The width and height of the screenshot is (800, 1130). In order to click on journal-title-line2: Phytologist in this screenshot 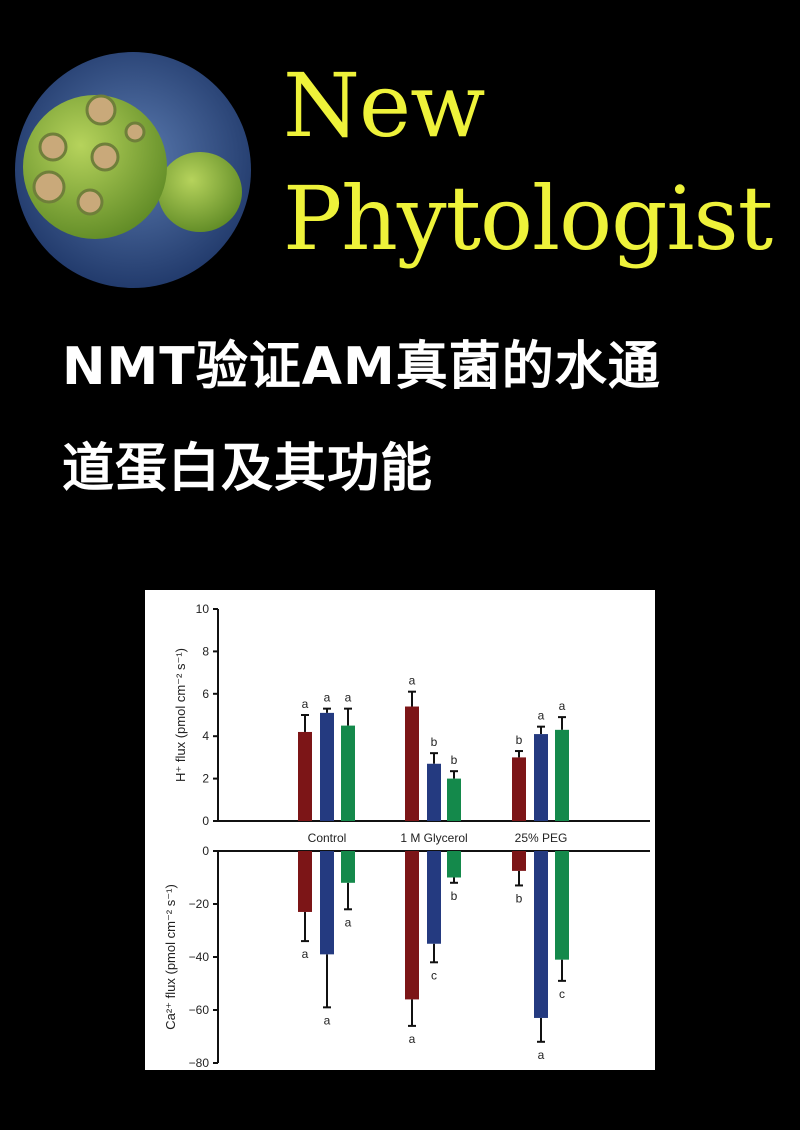, I will do `click(528, 218)`.